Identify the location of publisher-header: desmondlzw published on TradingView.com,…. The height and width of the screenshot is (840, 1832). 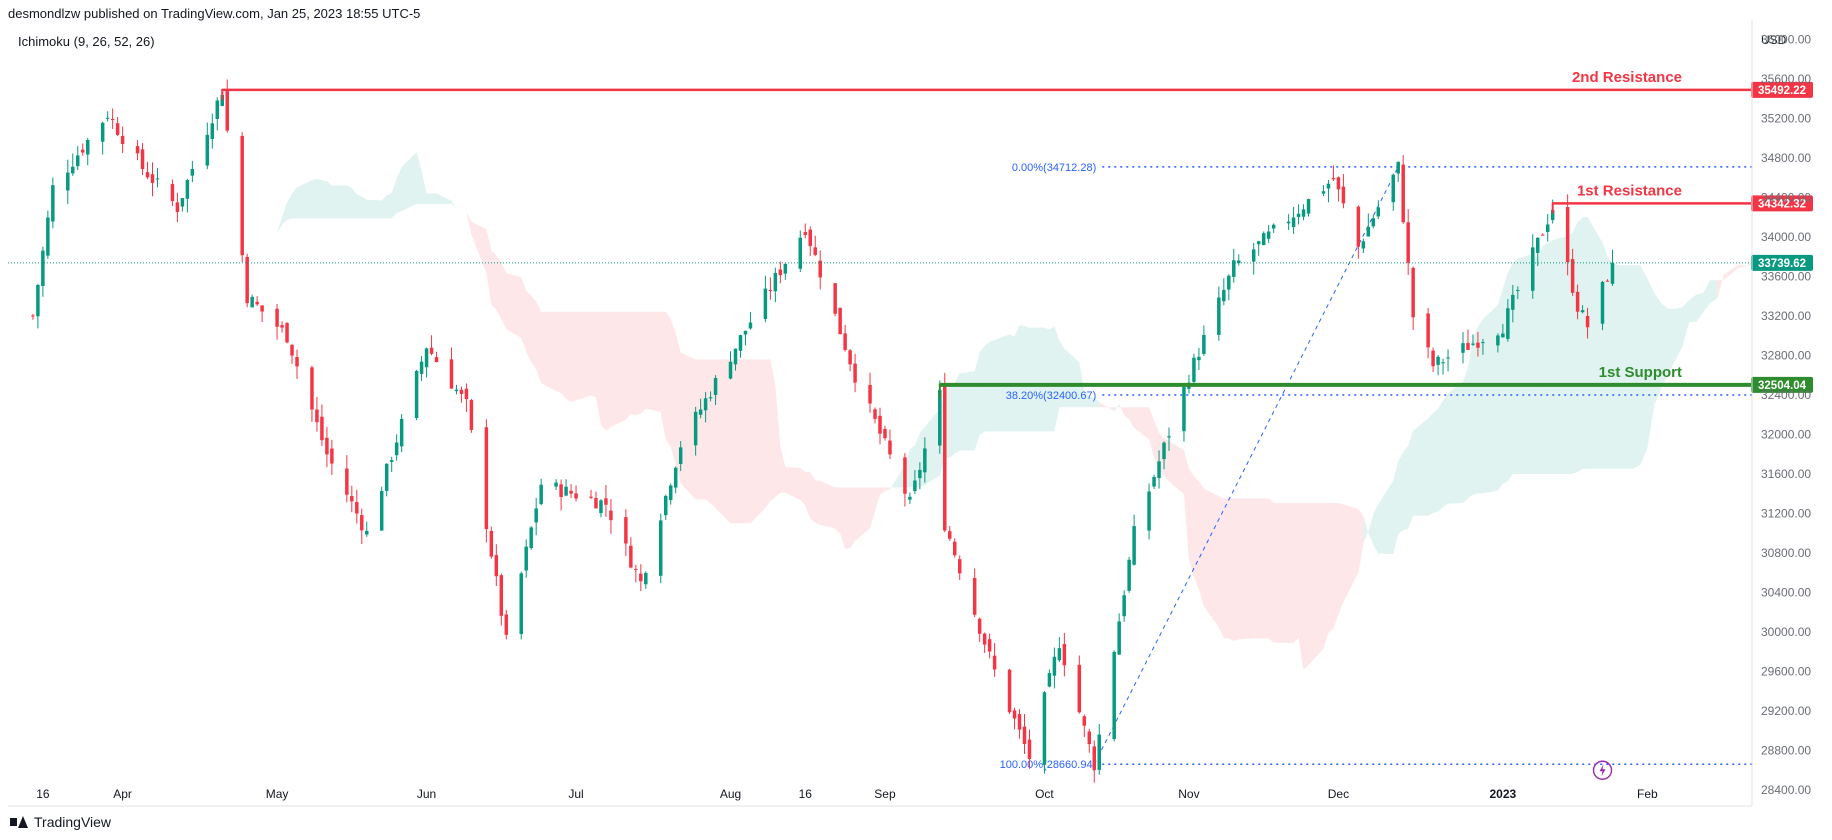
(214, 13).